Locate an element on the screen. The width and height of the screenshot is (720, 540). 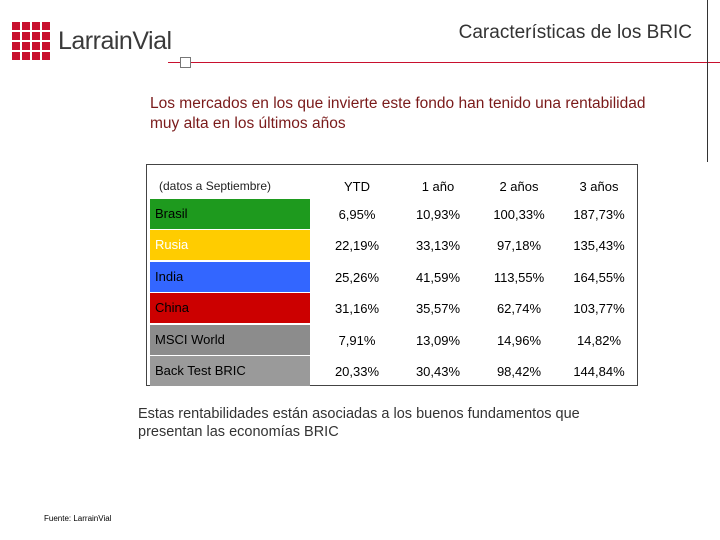
value-cell: 14,82% is located at coordinates (599, 340).